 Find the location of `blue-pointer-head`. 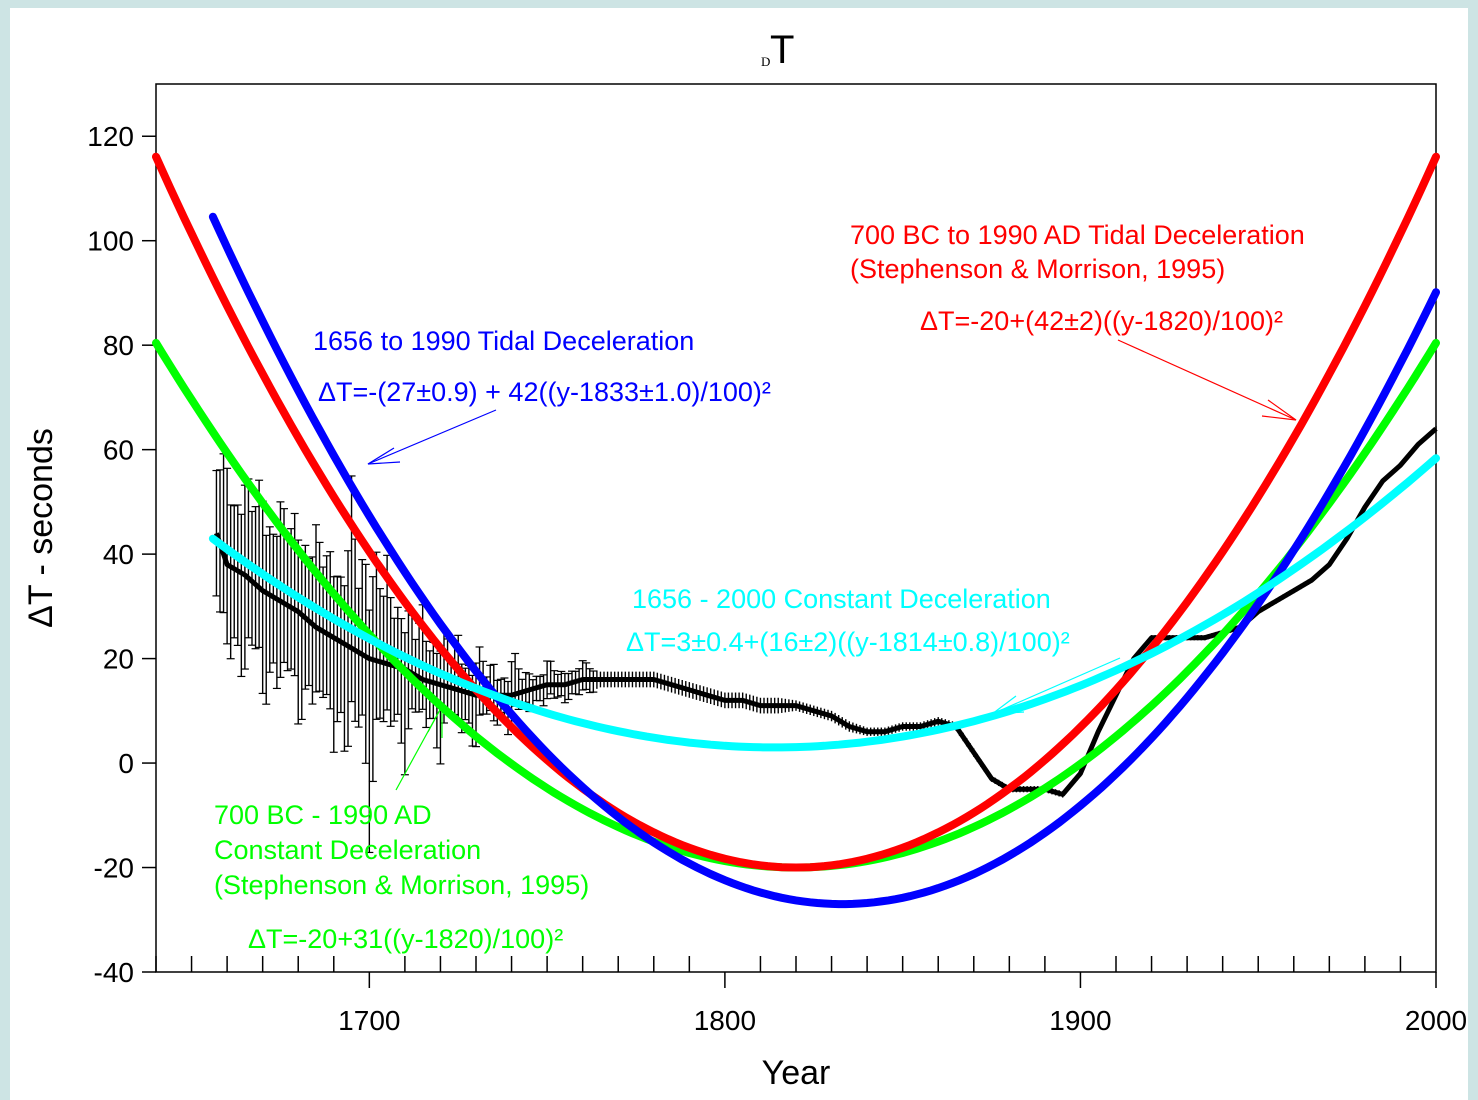

blue-pointer-head is located at coordinates (384, 456).